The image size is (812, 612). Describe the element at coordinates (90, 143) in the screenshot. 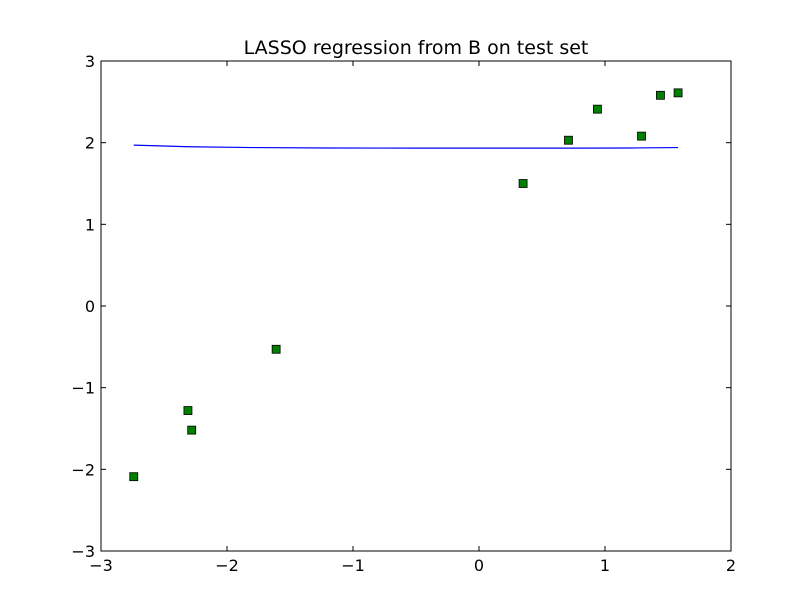

I see `y-tick-label: 2` at that location.